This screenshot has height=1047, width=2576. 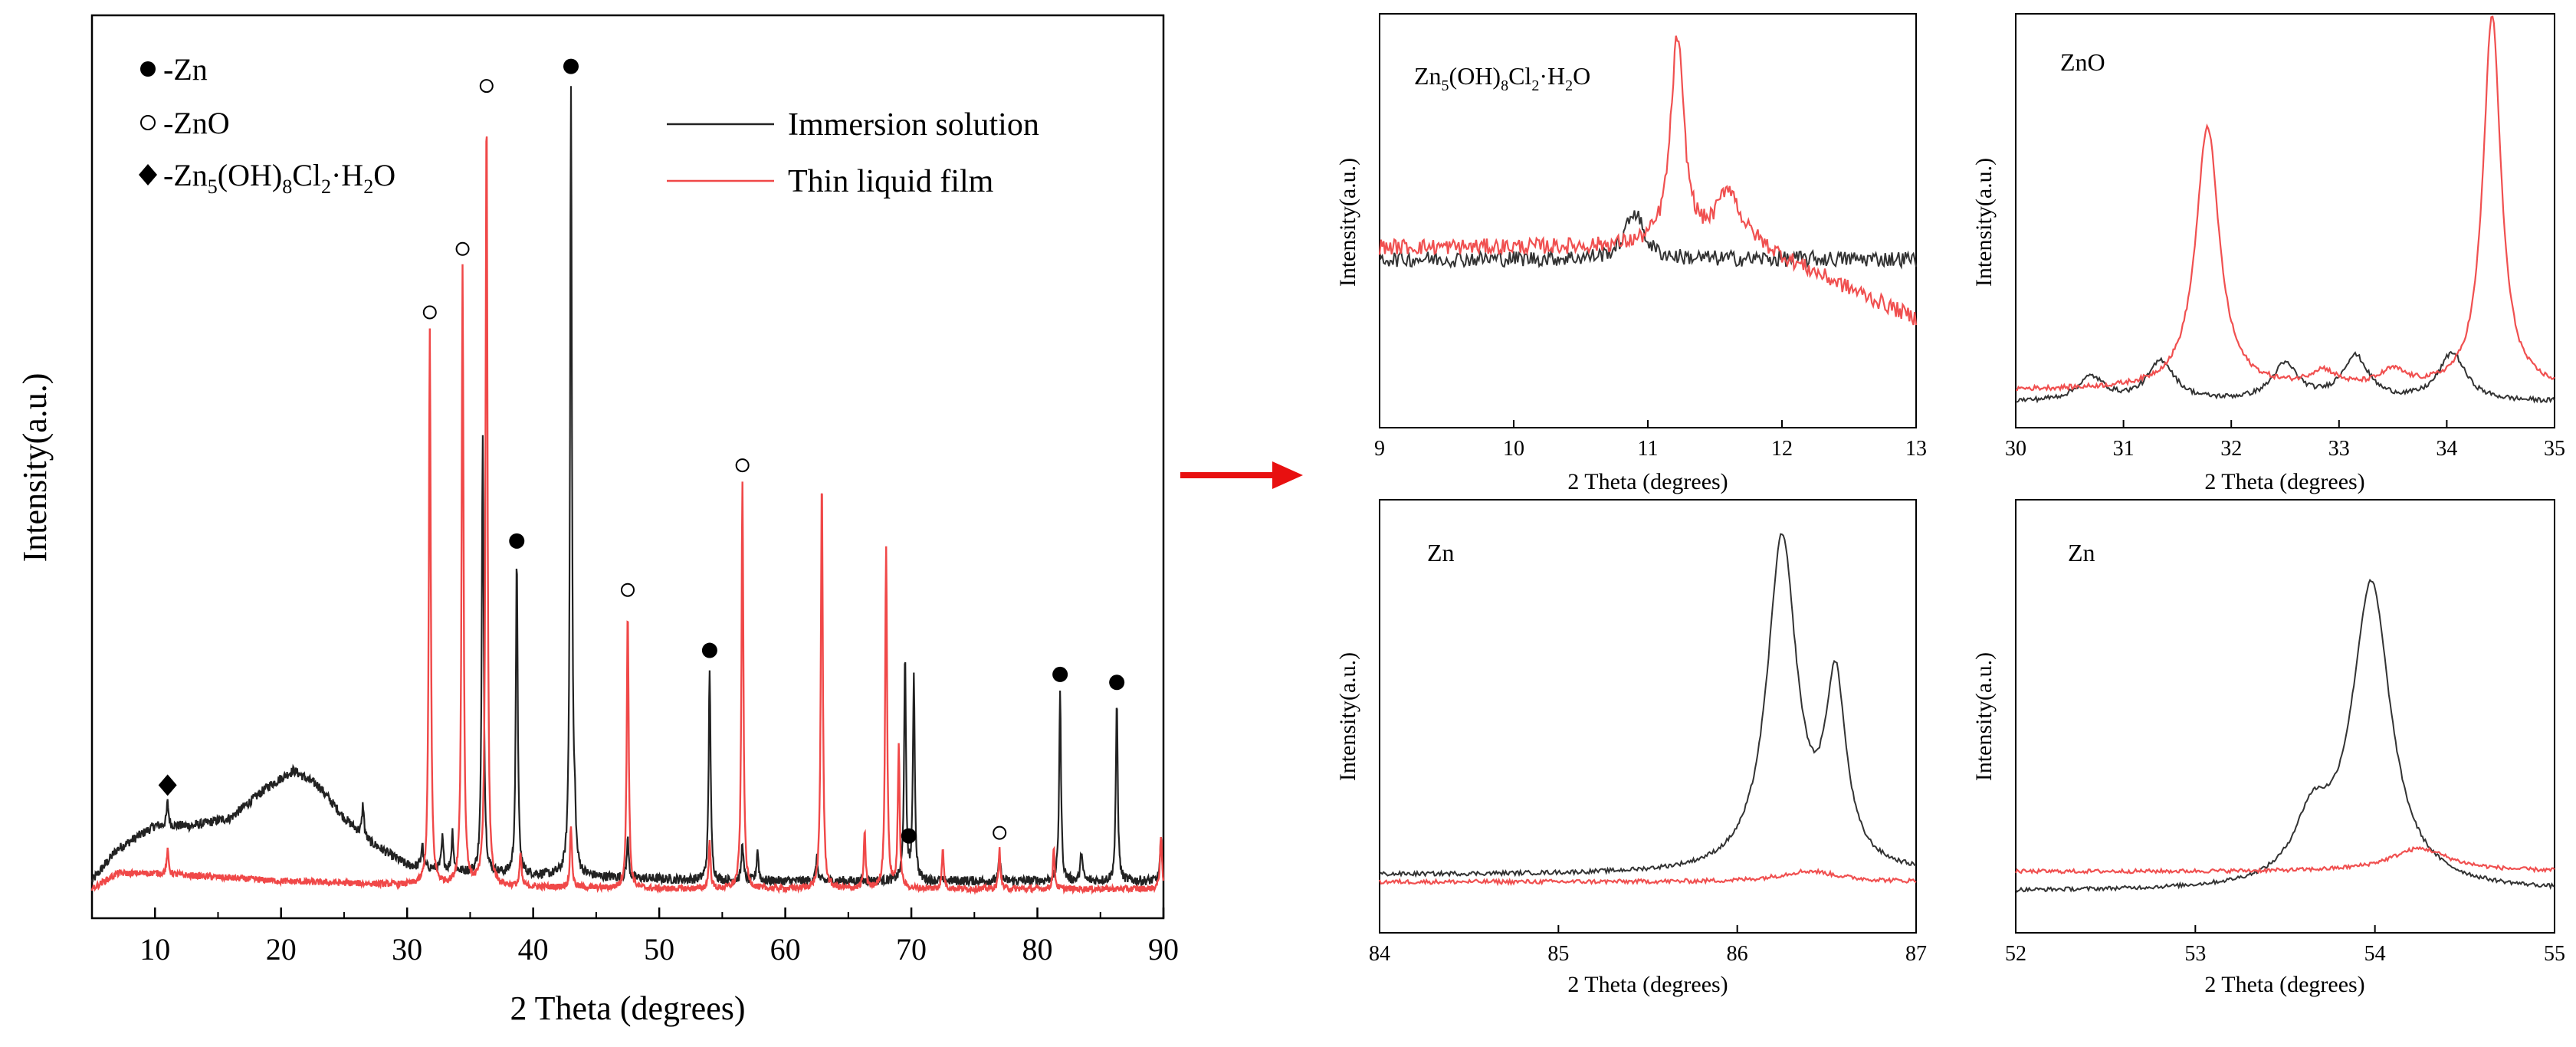 I want to click on main-x-tick-label: 80, so click(x=1037, y=949).